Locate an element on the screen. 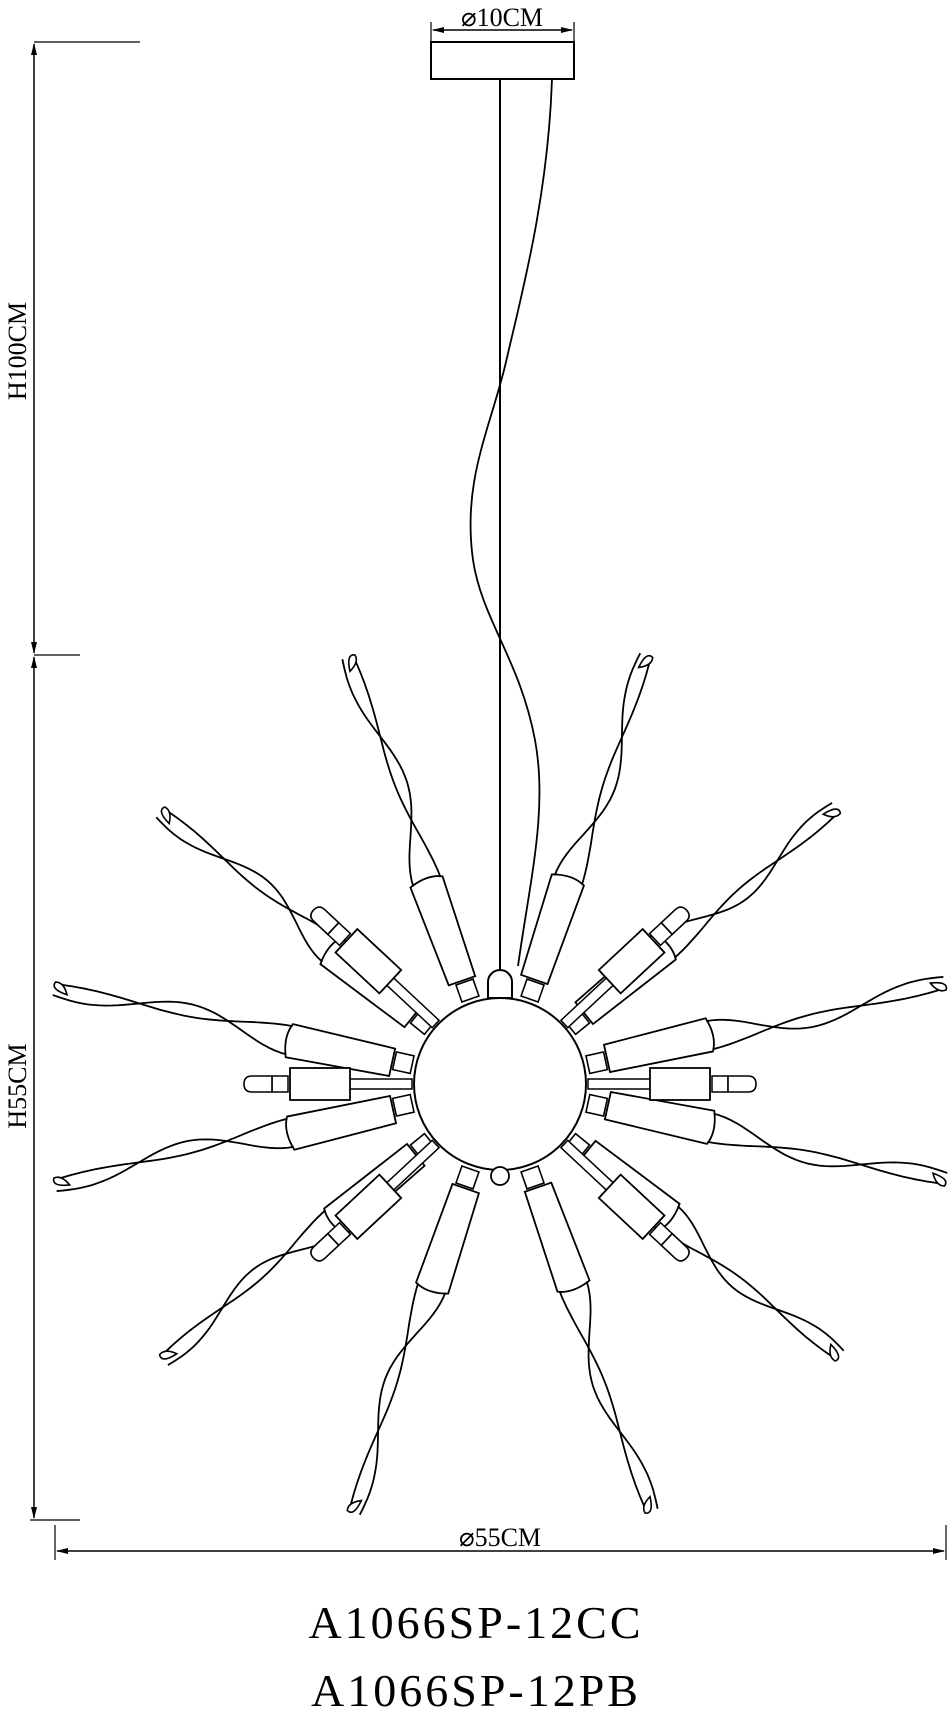 This screenshot has width=952, height=1717. bulb-arms is located at coordinates (500, 1084).